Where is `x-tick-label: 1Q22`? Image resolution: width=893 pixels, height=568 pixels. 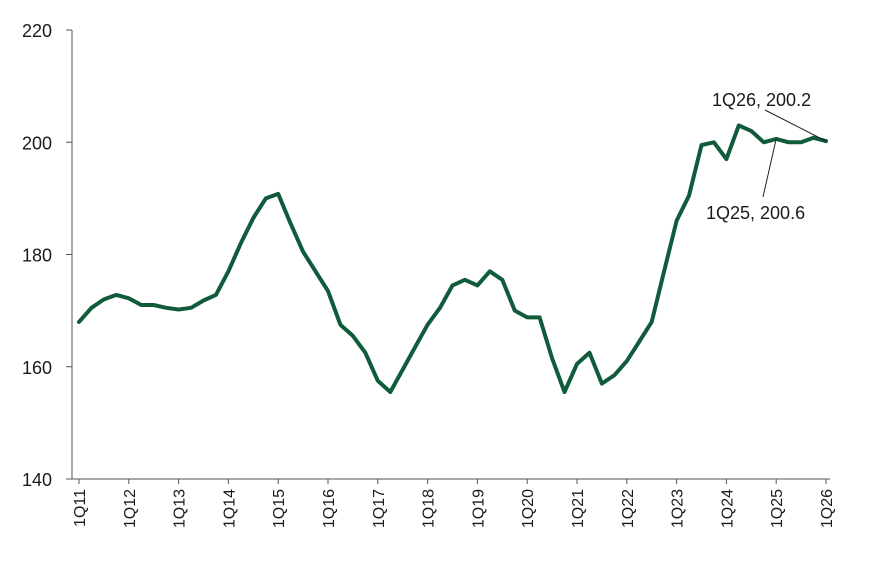
x-tick-label: 1Q22 is located at coordinates (628, 508).